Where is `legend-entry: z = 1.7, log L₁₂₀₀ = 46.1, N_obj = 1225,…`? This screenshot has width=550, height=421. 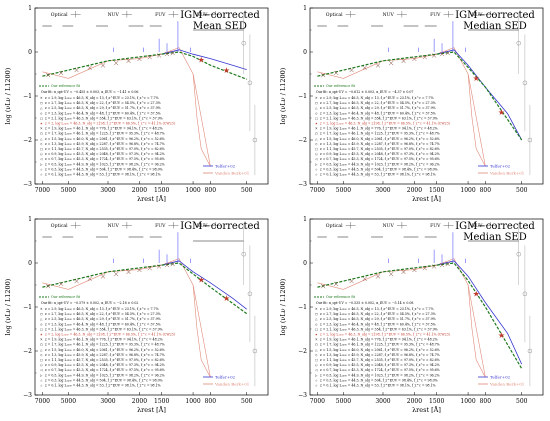 legend-entry: z = 1.7, log L₁₂₀₀ = 46.1, N_obj = 1225,… is located at coordinates (380, 134).